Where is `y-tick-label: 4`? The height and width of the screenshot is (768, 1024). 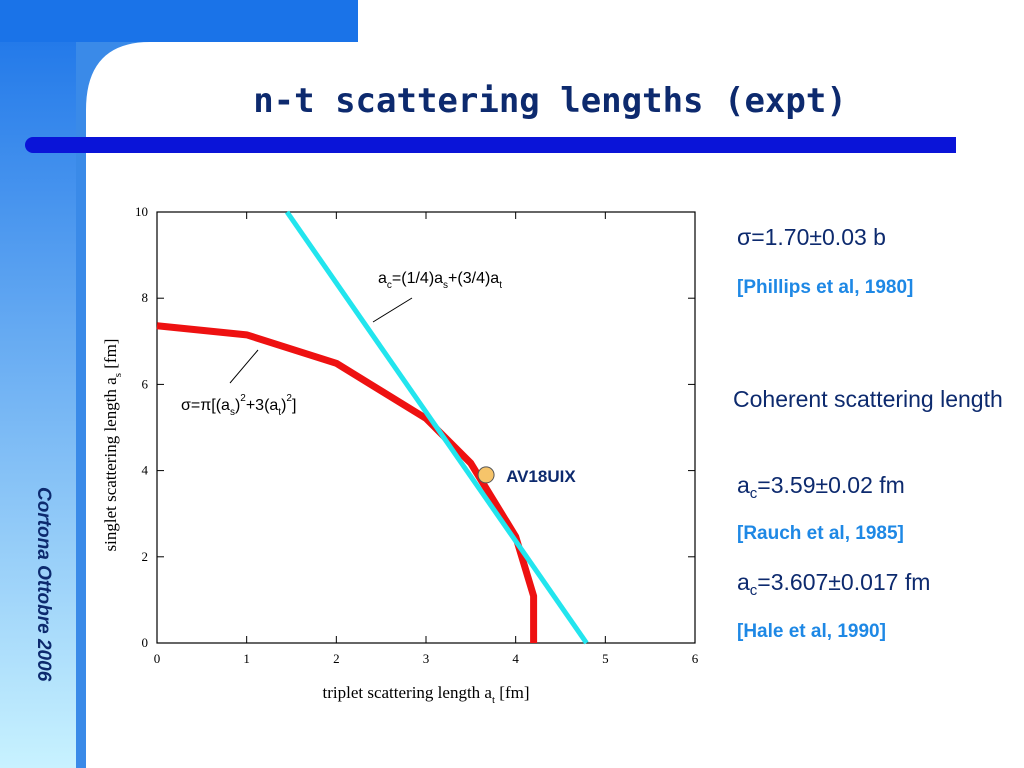
y-tick-label: 4 is located at coordinates (145, 470).